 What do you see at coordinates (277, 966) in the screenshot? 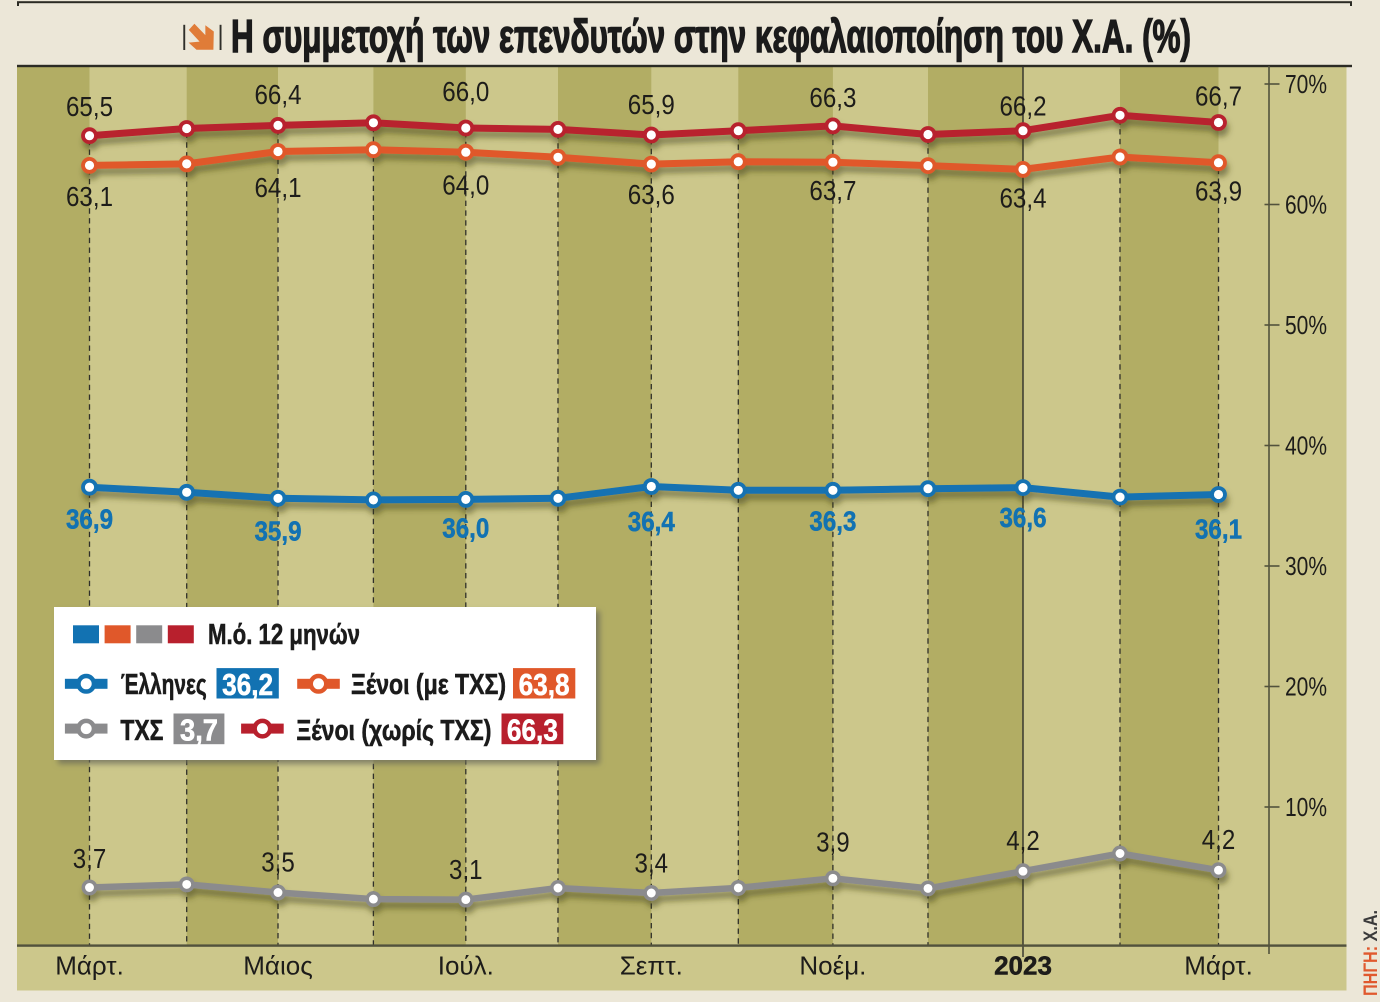
I see `svg-text: Μάιος` at bounding box center [277, 966].